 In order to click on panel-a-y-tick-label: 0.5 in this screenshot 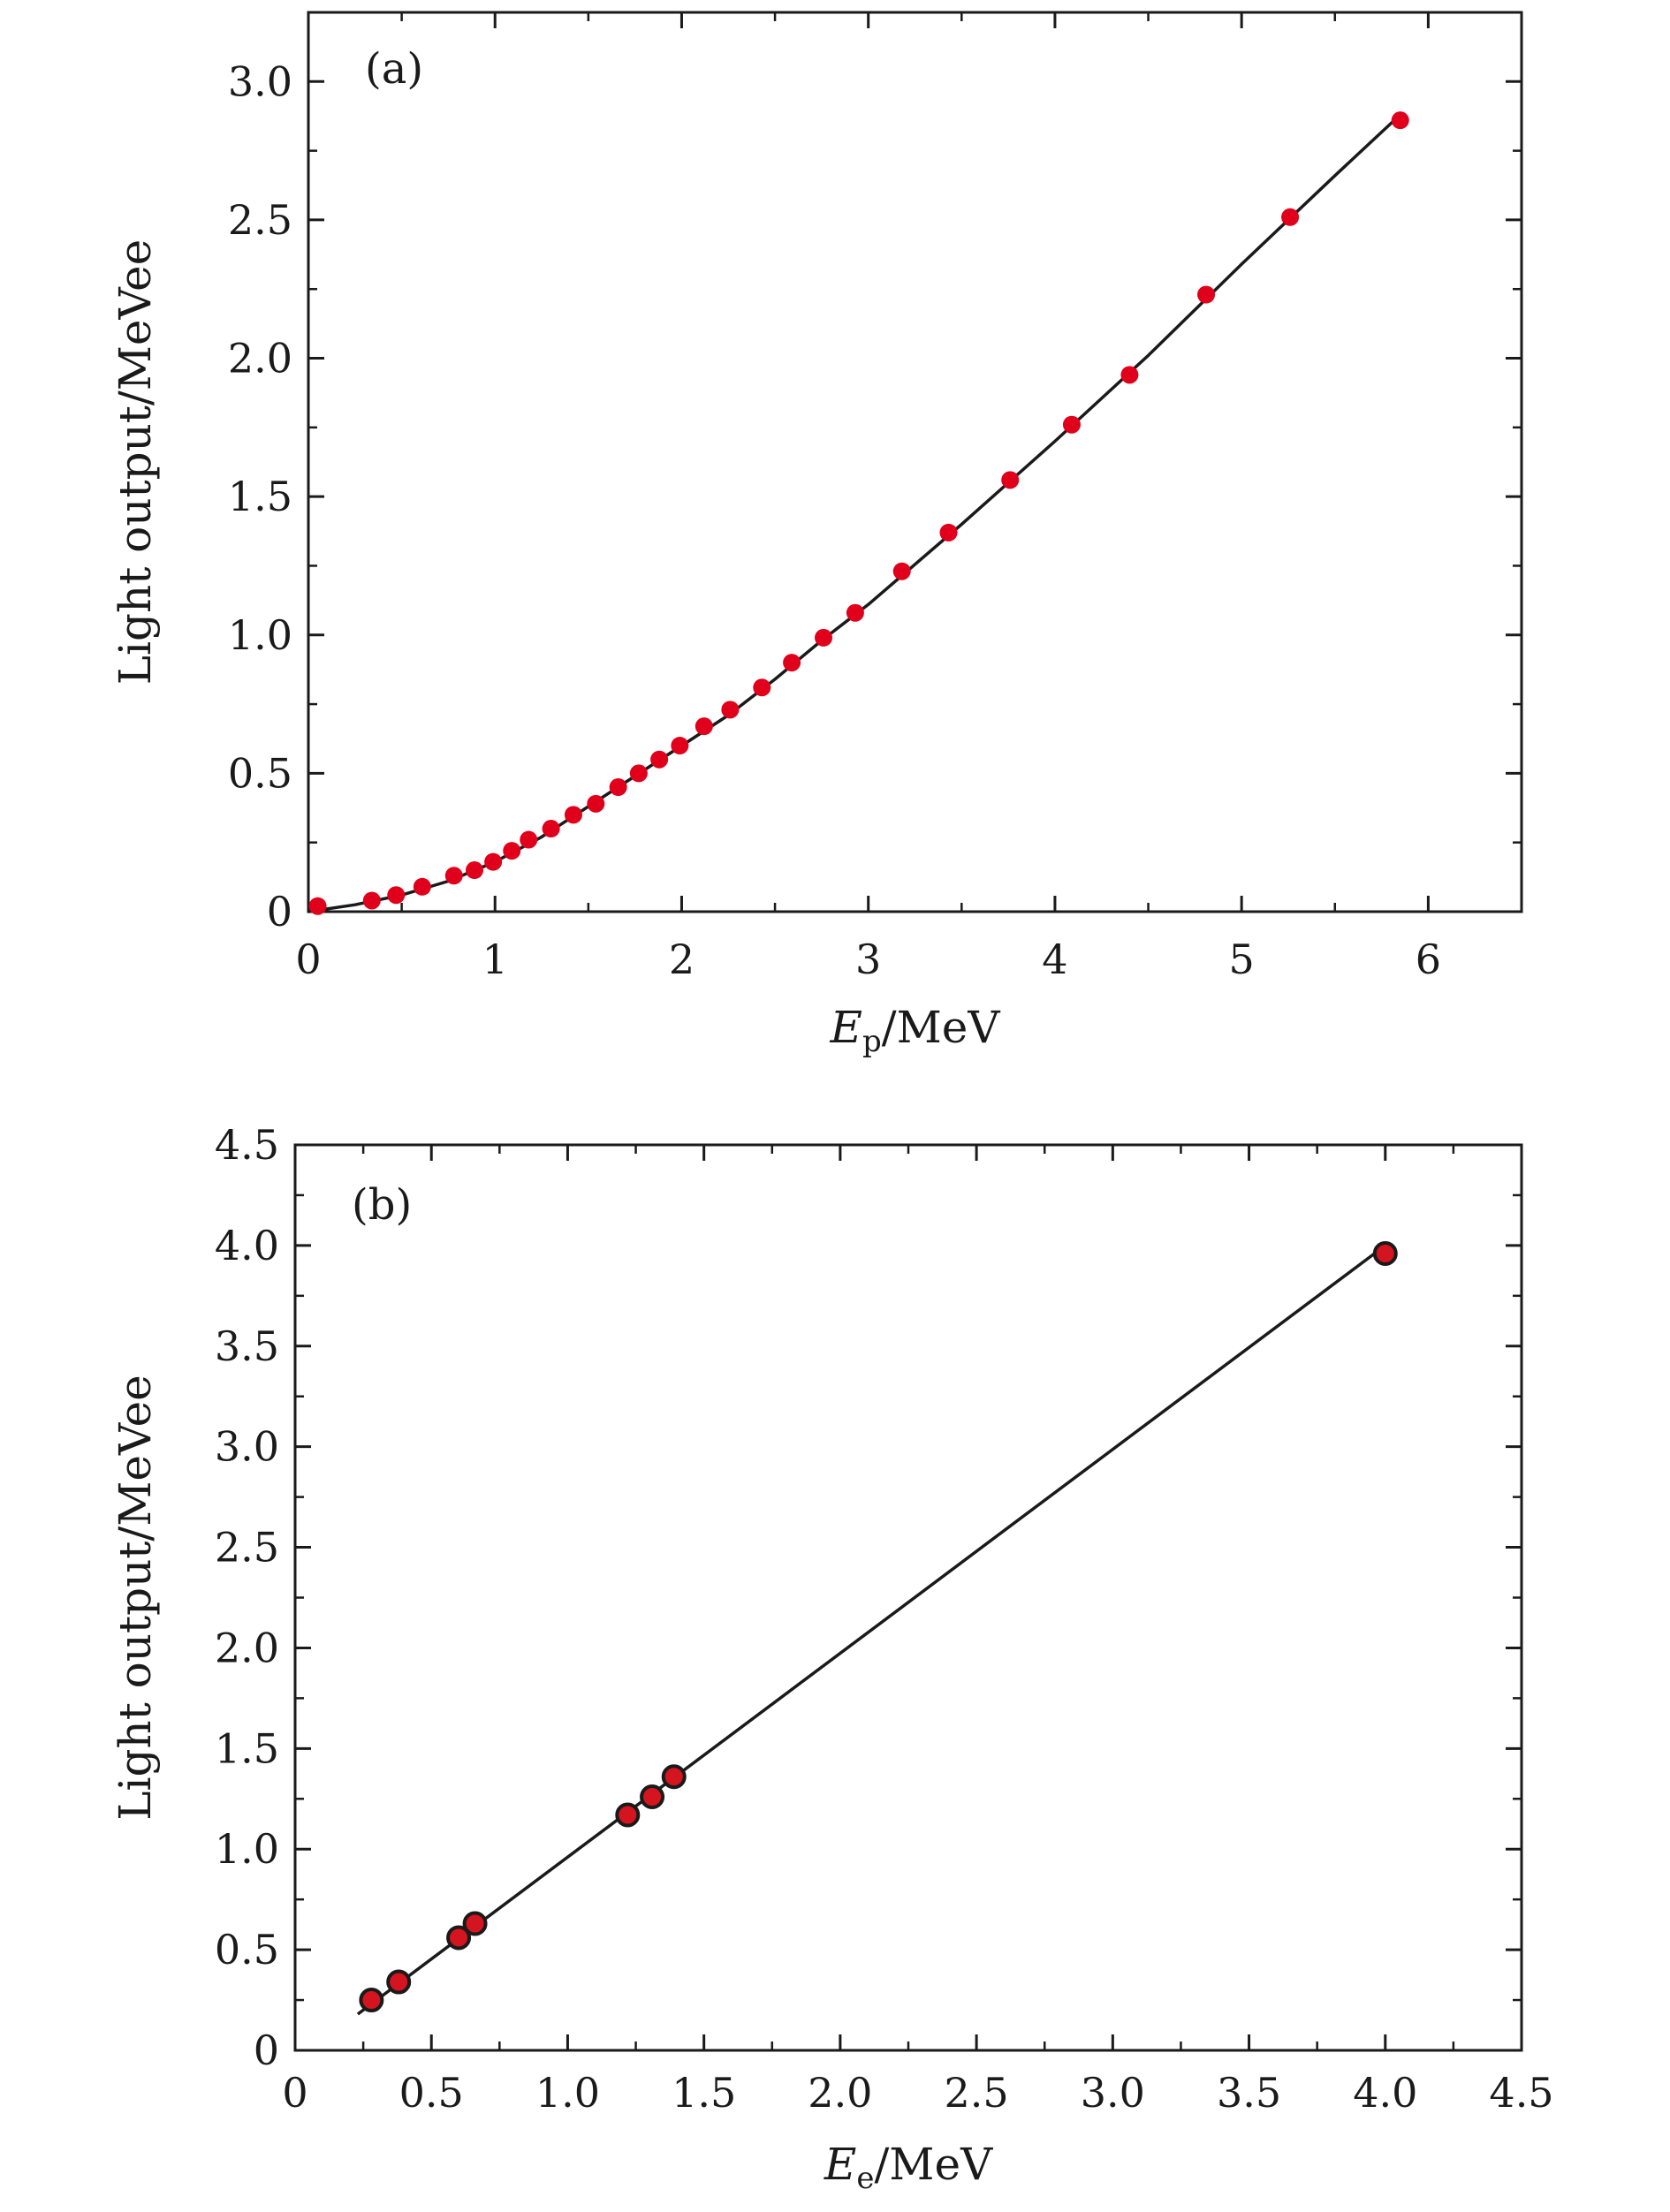, I will do `click(260, 773)`.